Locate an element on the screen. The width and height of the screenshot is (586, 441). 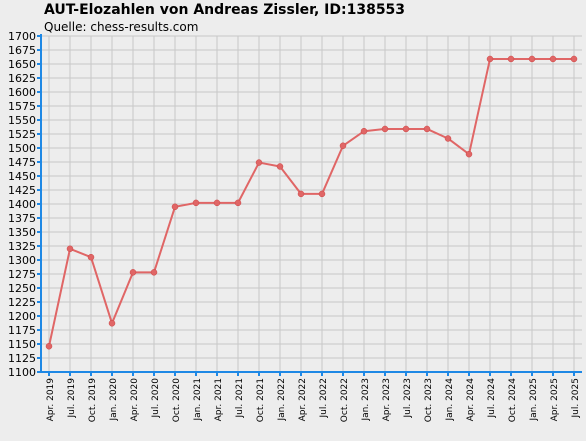
y-tick-label: 1575 is located at coordinates (22, 106).